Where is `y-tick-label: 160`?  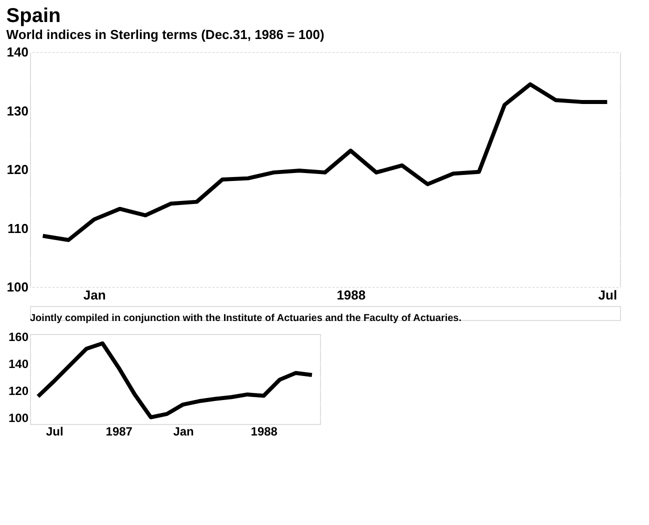 y-tick-label: 160 is located at coordinates (18, 337).